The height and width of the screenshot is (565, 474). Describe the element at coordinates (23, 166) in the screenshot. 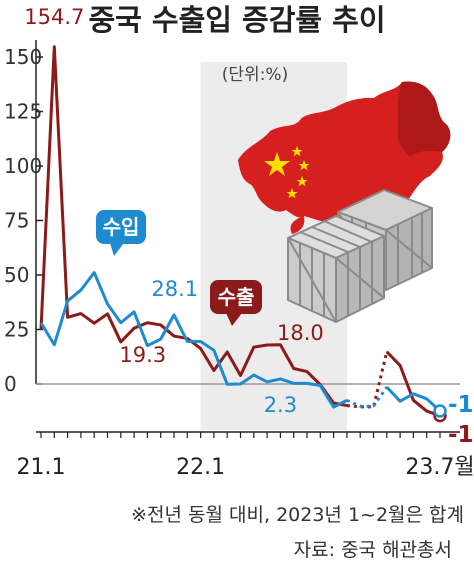

I see `y-tick-label: 100` at that location.